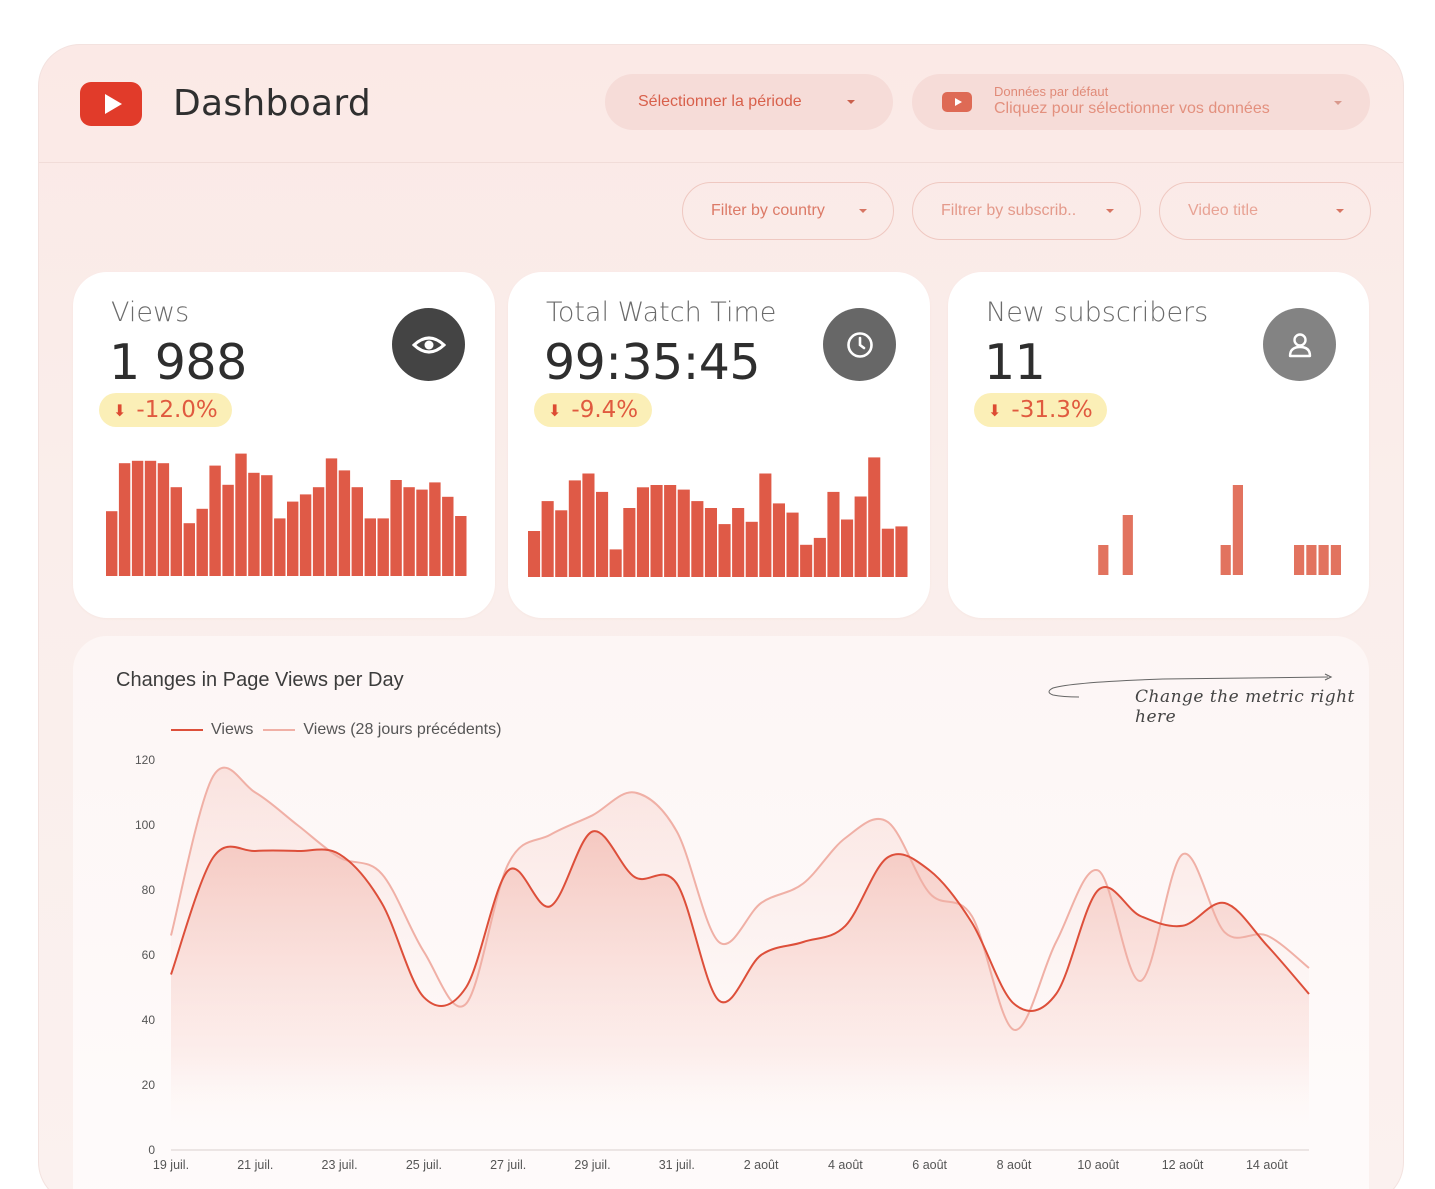  Describe the element at coordinates (149, 1085) in the screenshot. I see `y-tick-label: 20` at that location.